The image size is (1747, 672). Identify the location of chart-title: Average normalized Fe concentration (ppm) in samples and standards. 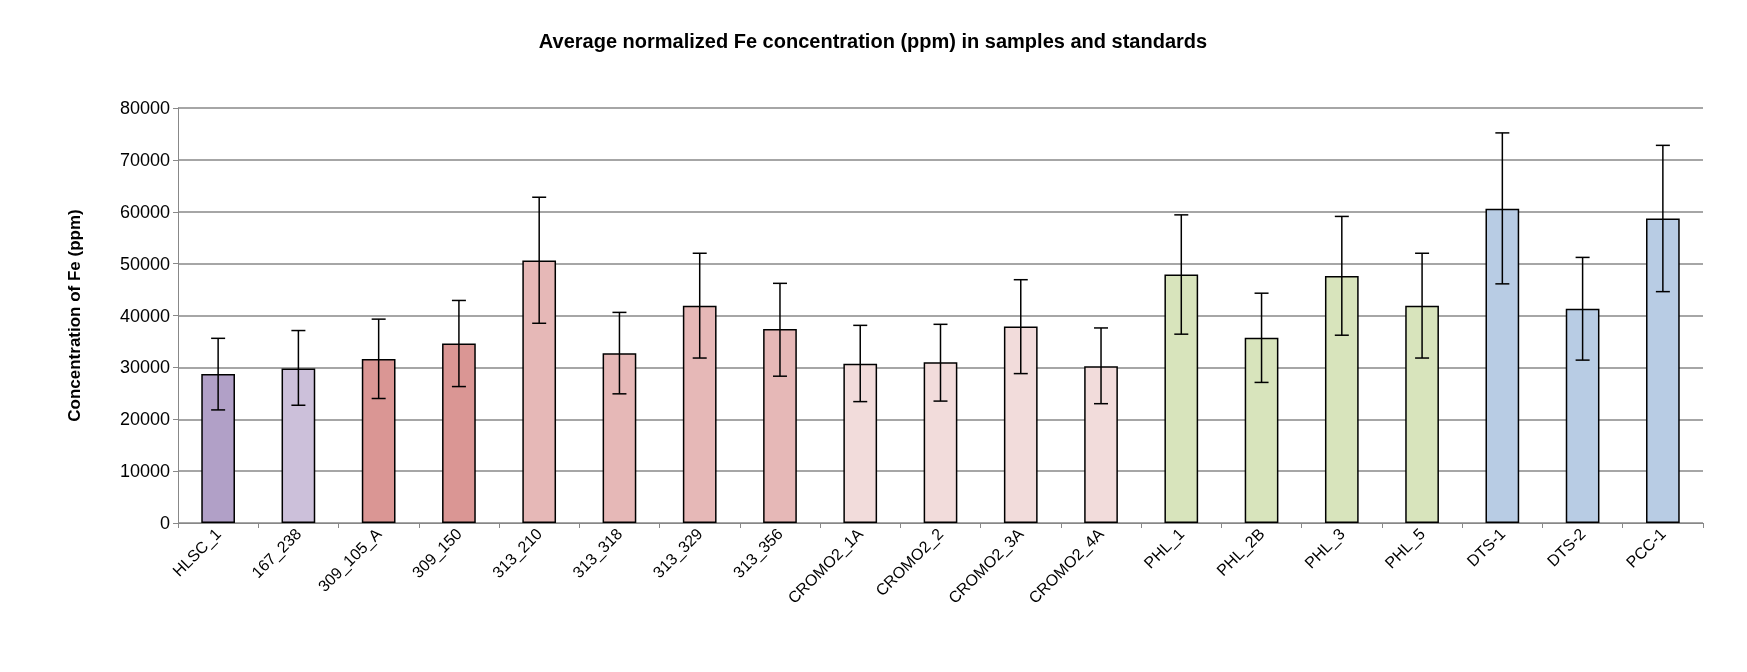
(873, 41).